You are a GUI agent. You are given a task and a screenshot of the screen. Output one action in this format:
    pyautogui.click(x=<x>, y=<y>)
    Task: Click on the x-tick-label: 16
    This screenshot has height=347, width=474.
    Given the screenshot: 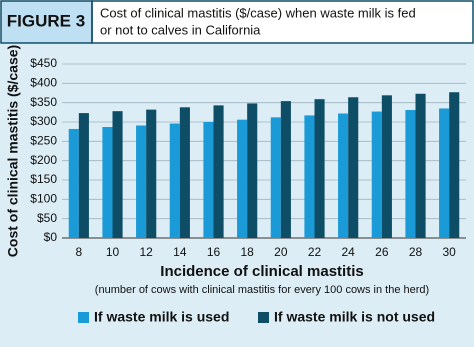 What is the action you would take?
    pyautogui.click(x=214, y=252)
    